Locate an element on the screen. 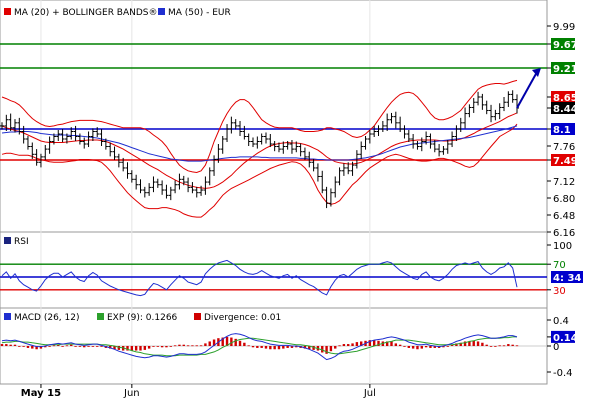  forecast-arrow-head is located at coordinates (536, 72).